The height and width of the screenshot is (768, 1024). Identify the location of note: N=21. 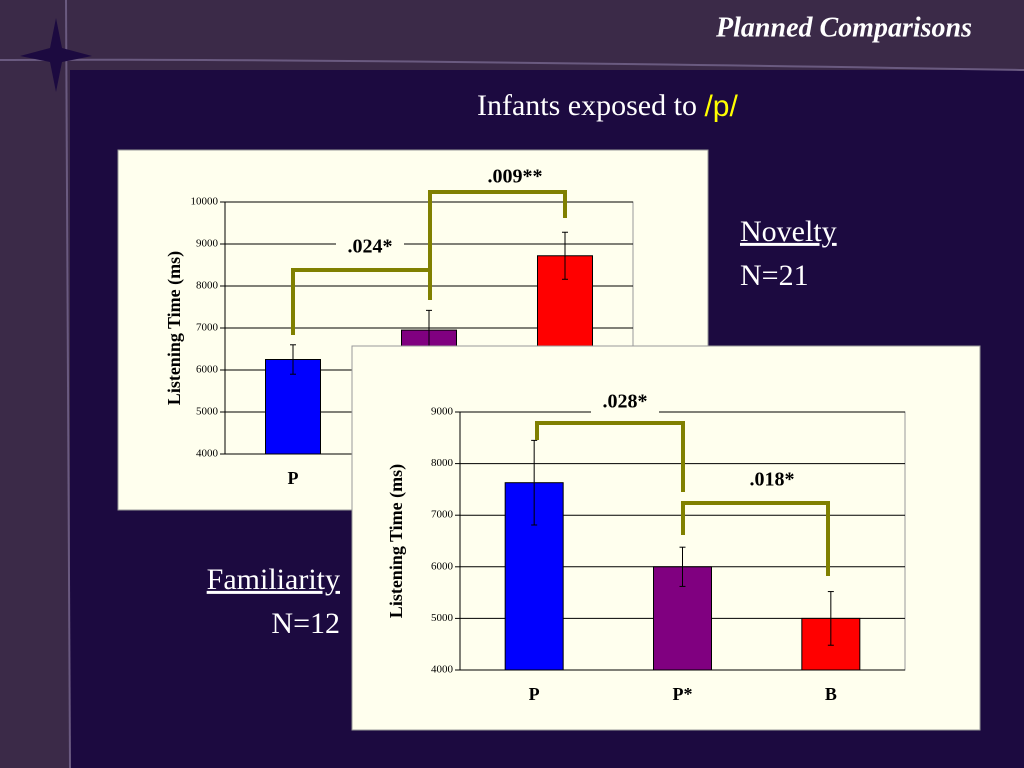
(774, 275).